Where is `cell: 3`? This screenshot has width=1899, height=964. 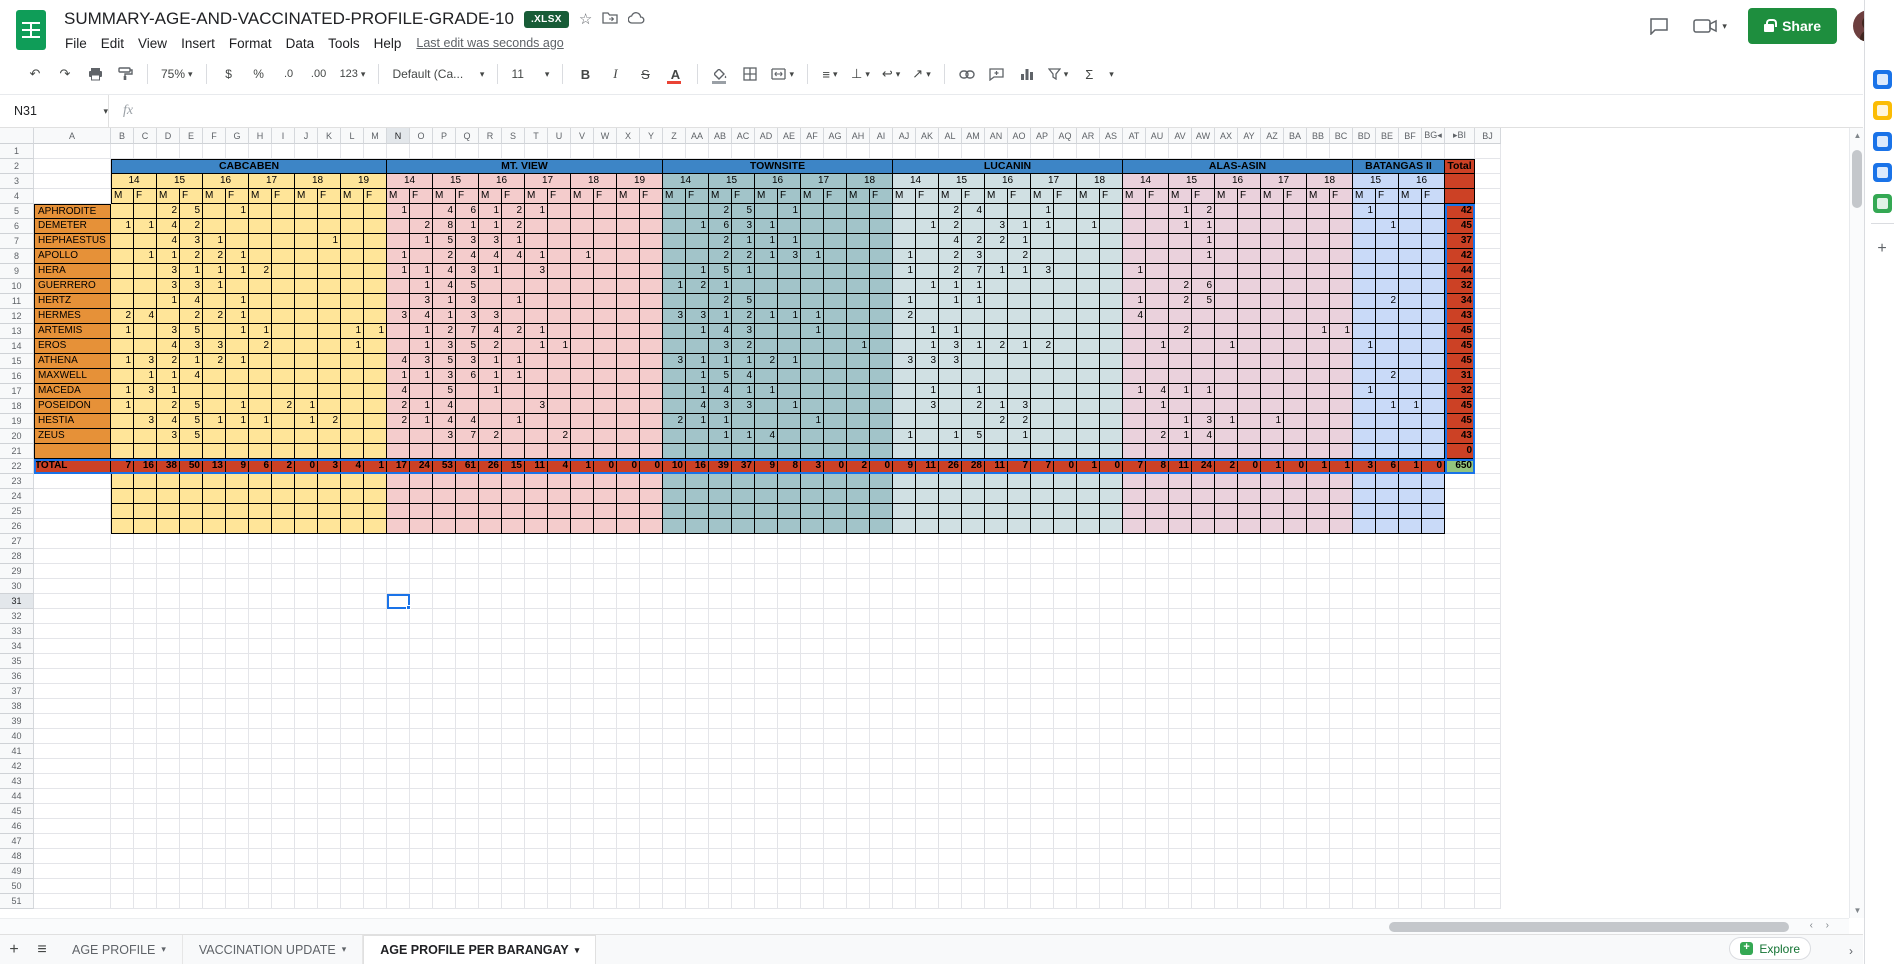
cell: 3 is located at coordinates (720, 346).